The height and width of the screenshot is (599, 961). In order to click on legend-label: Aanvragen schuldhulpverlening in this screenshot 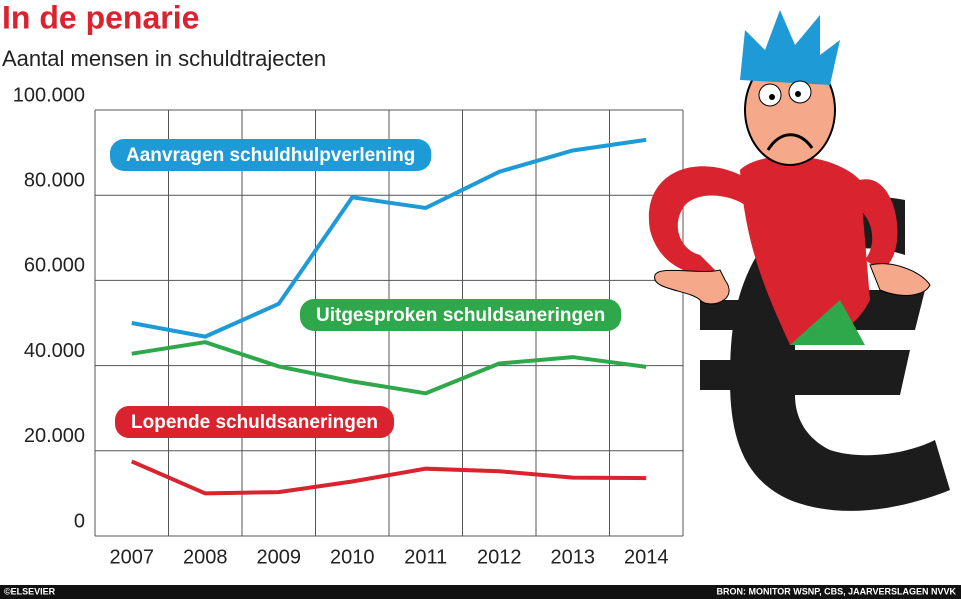, I will do `click(270, 155)`.